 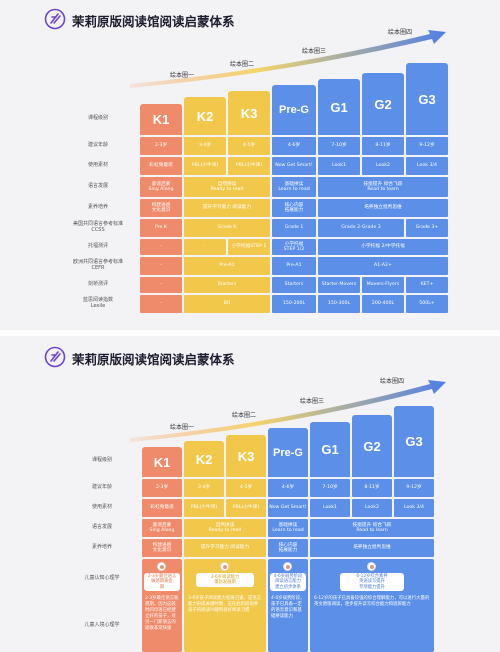 What do you see at coordinates (339, 107) in the screenshot?
I see `level-g1: G1` at bounding box center [339, 107].